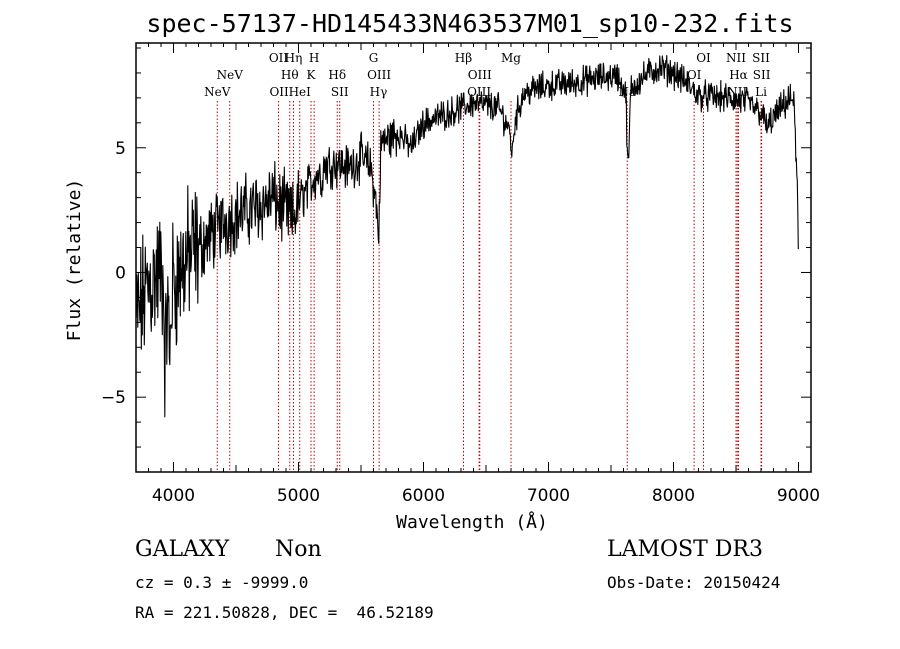 The height and width of the screenshot is (649, 900). What do you see at coordinates (374, 58) in the screenshot?
I see `line-marker-label: G` at bounding box center [374, 58].